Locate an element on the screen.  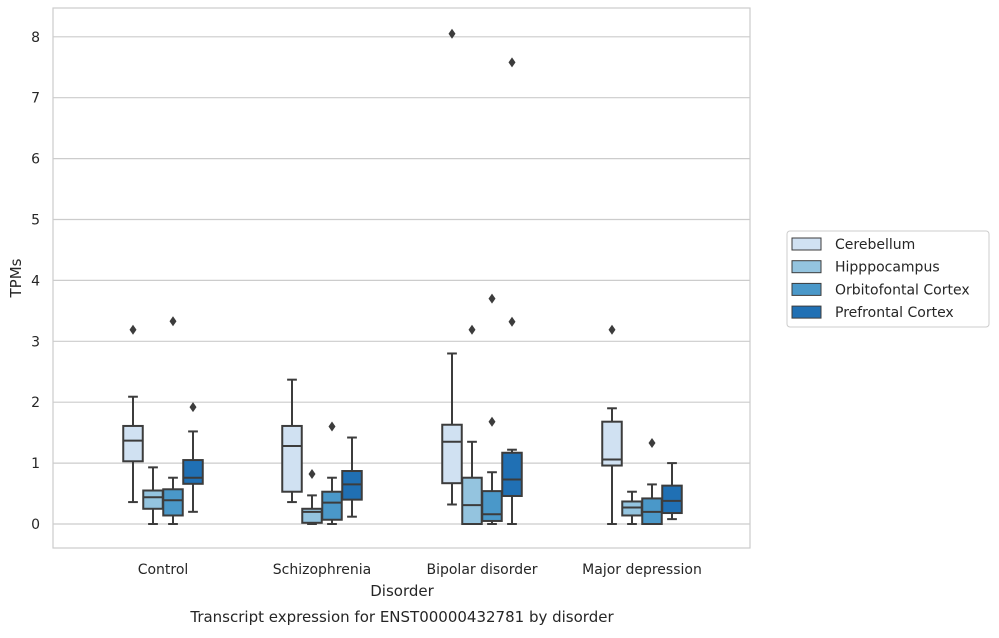
x-tick-label: Control is located at coordinates (163, 570).